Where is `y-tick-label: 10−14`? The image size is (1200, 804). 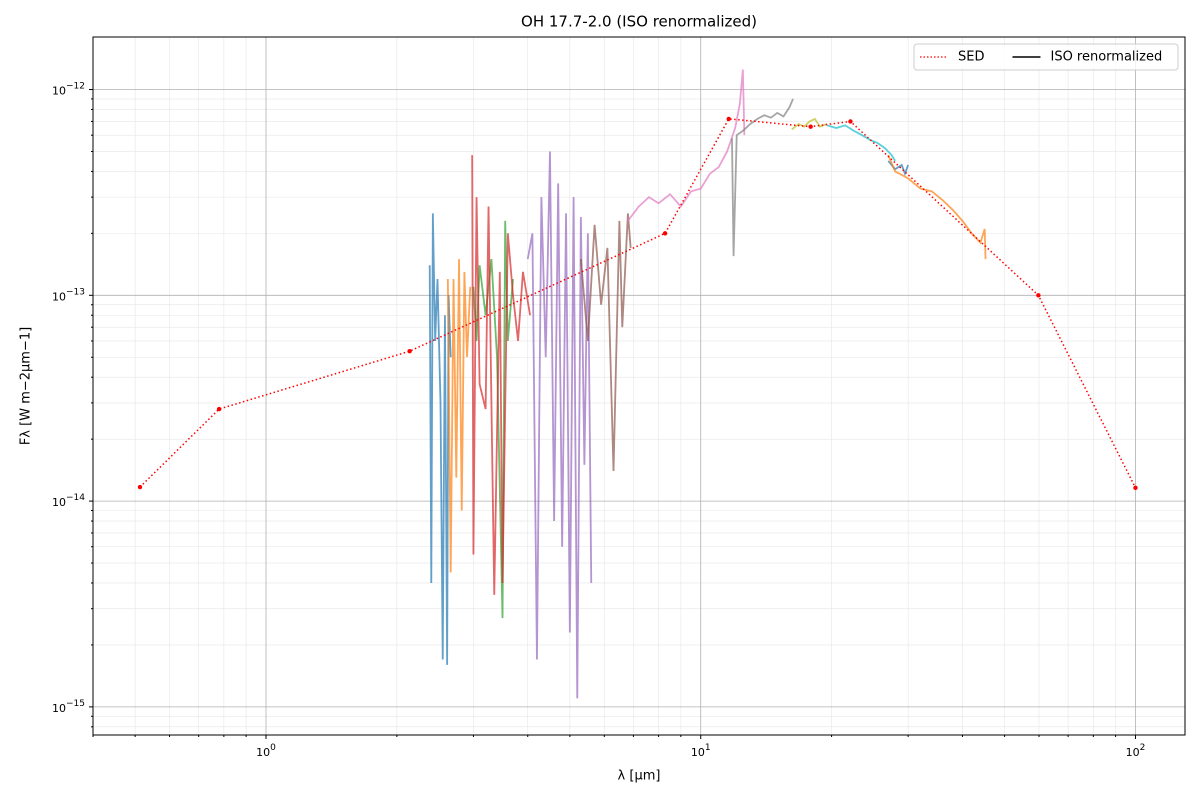
y-tick-label: 10−14 is located at coordinates (68, 501).